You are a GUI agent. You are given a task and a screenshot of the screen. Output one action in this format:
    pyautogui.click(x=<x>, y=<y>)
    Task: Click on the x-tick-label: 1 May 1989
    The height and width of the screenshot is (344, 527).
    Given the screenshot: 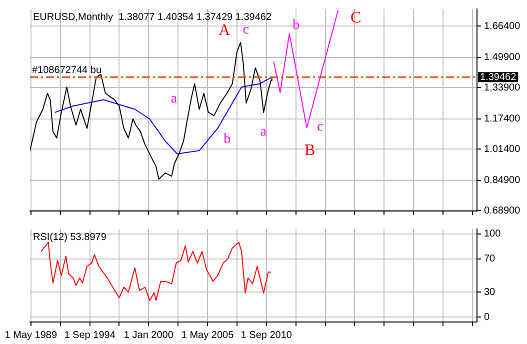 What is the action you would take?
    pyautogui.click(x=31, y=335)
    